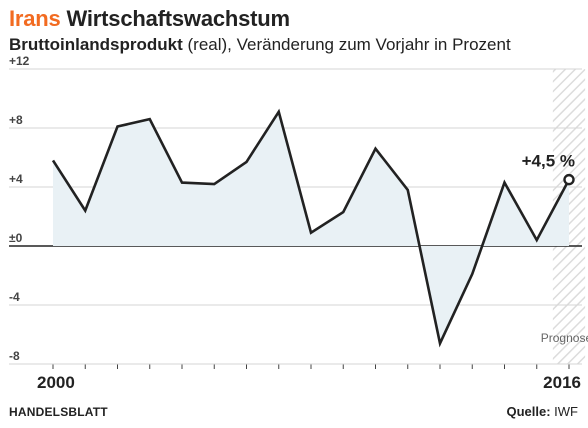  Describe the element at coordinates (14, 356) in the screenshot. I see `y-tick-label: -8` at that location.